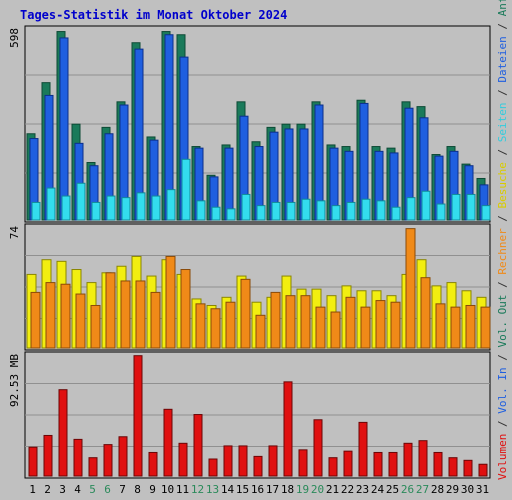 This screenshot has width=512, height=500. Describe the element at coordinates (242, 489) in the screenshot. I see `day-label-15: 15` at that location.